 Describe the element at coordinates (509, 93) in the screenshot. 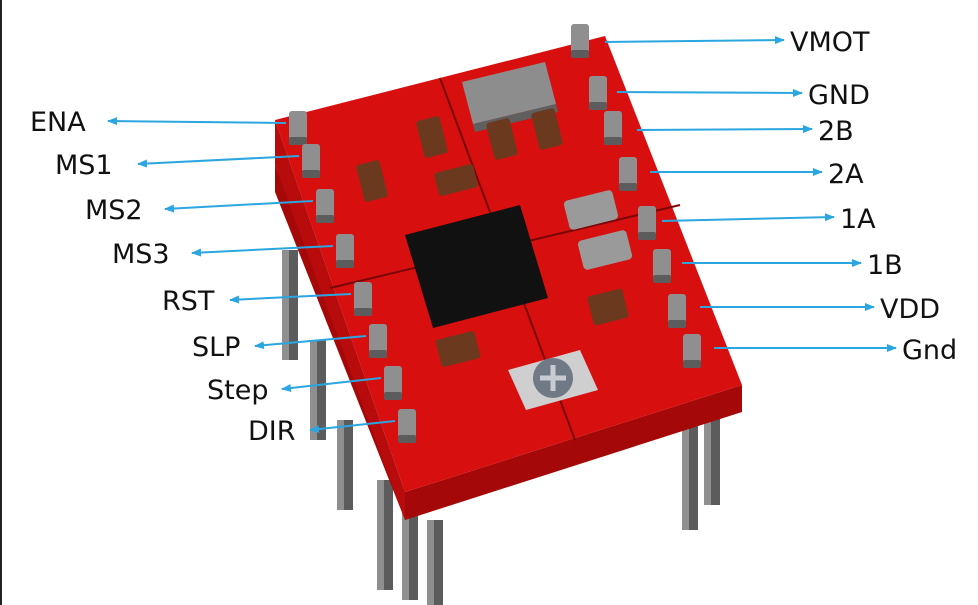

I see `top-grey-component` at that location.